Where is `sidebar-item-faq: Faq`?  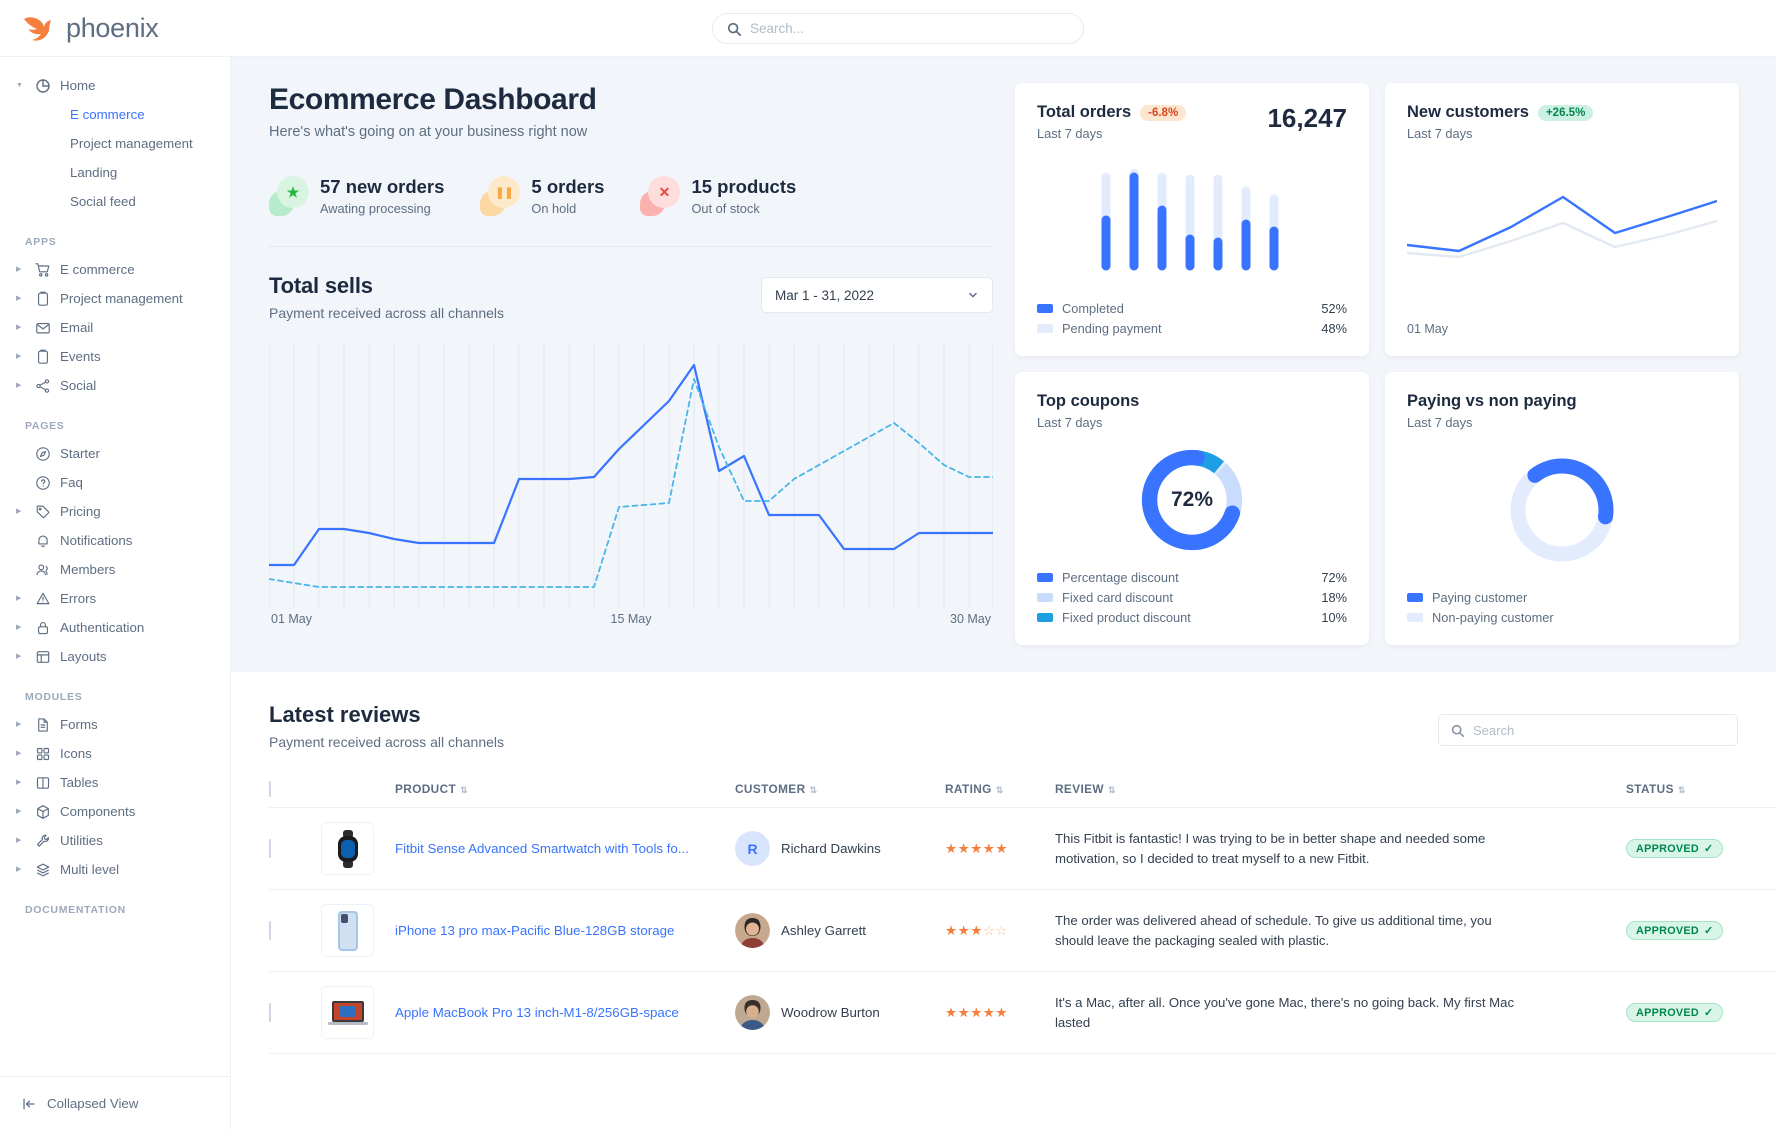 sidebar-item-faq: Faq is located at coordinates (115, 482).